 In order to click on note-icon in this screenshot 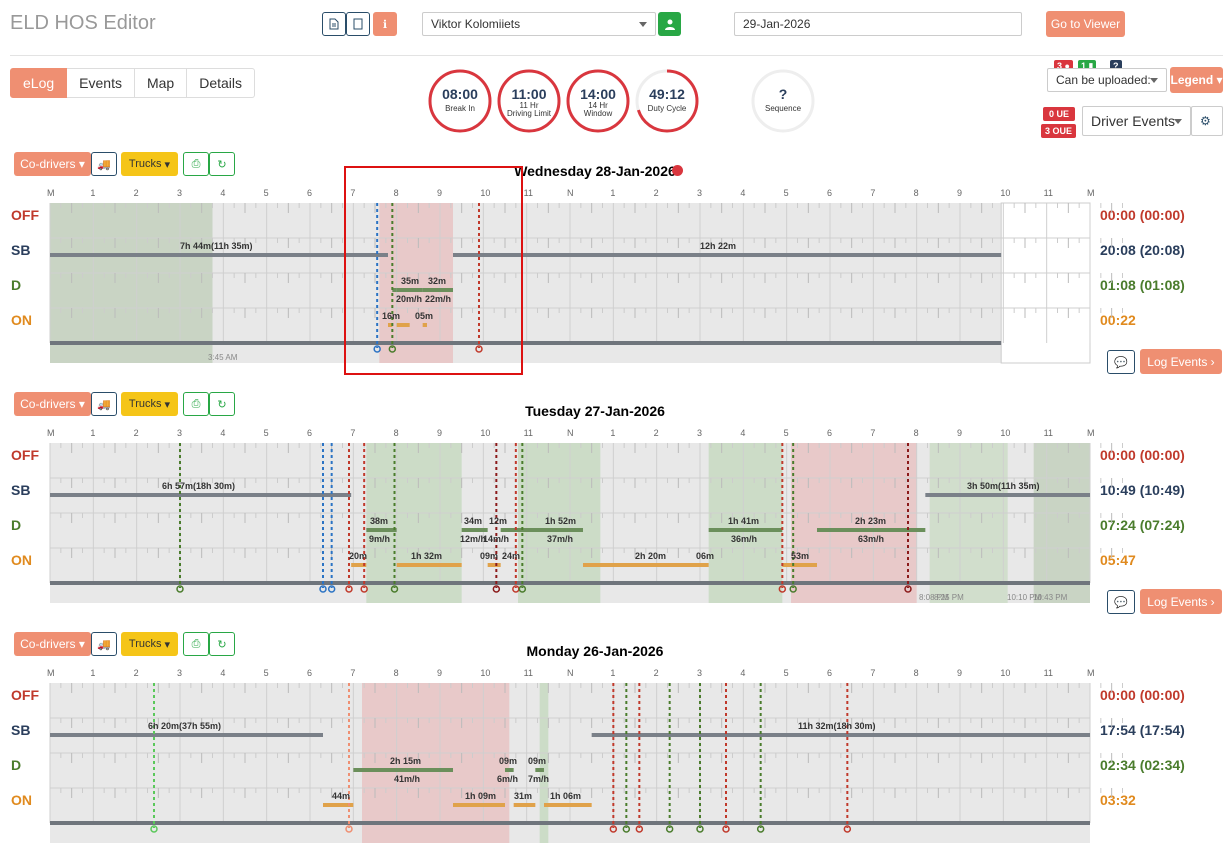, I will do `click(358, 24)`.